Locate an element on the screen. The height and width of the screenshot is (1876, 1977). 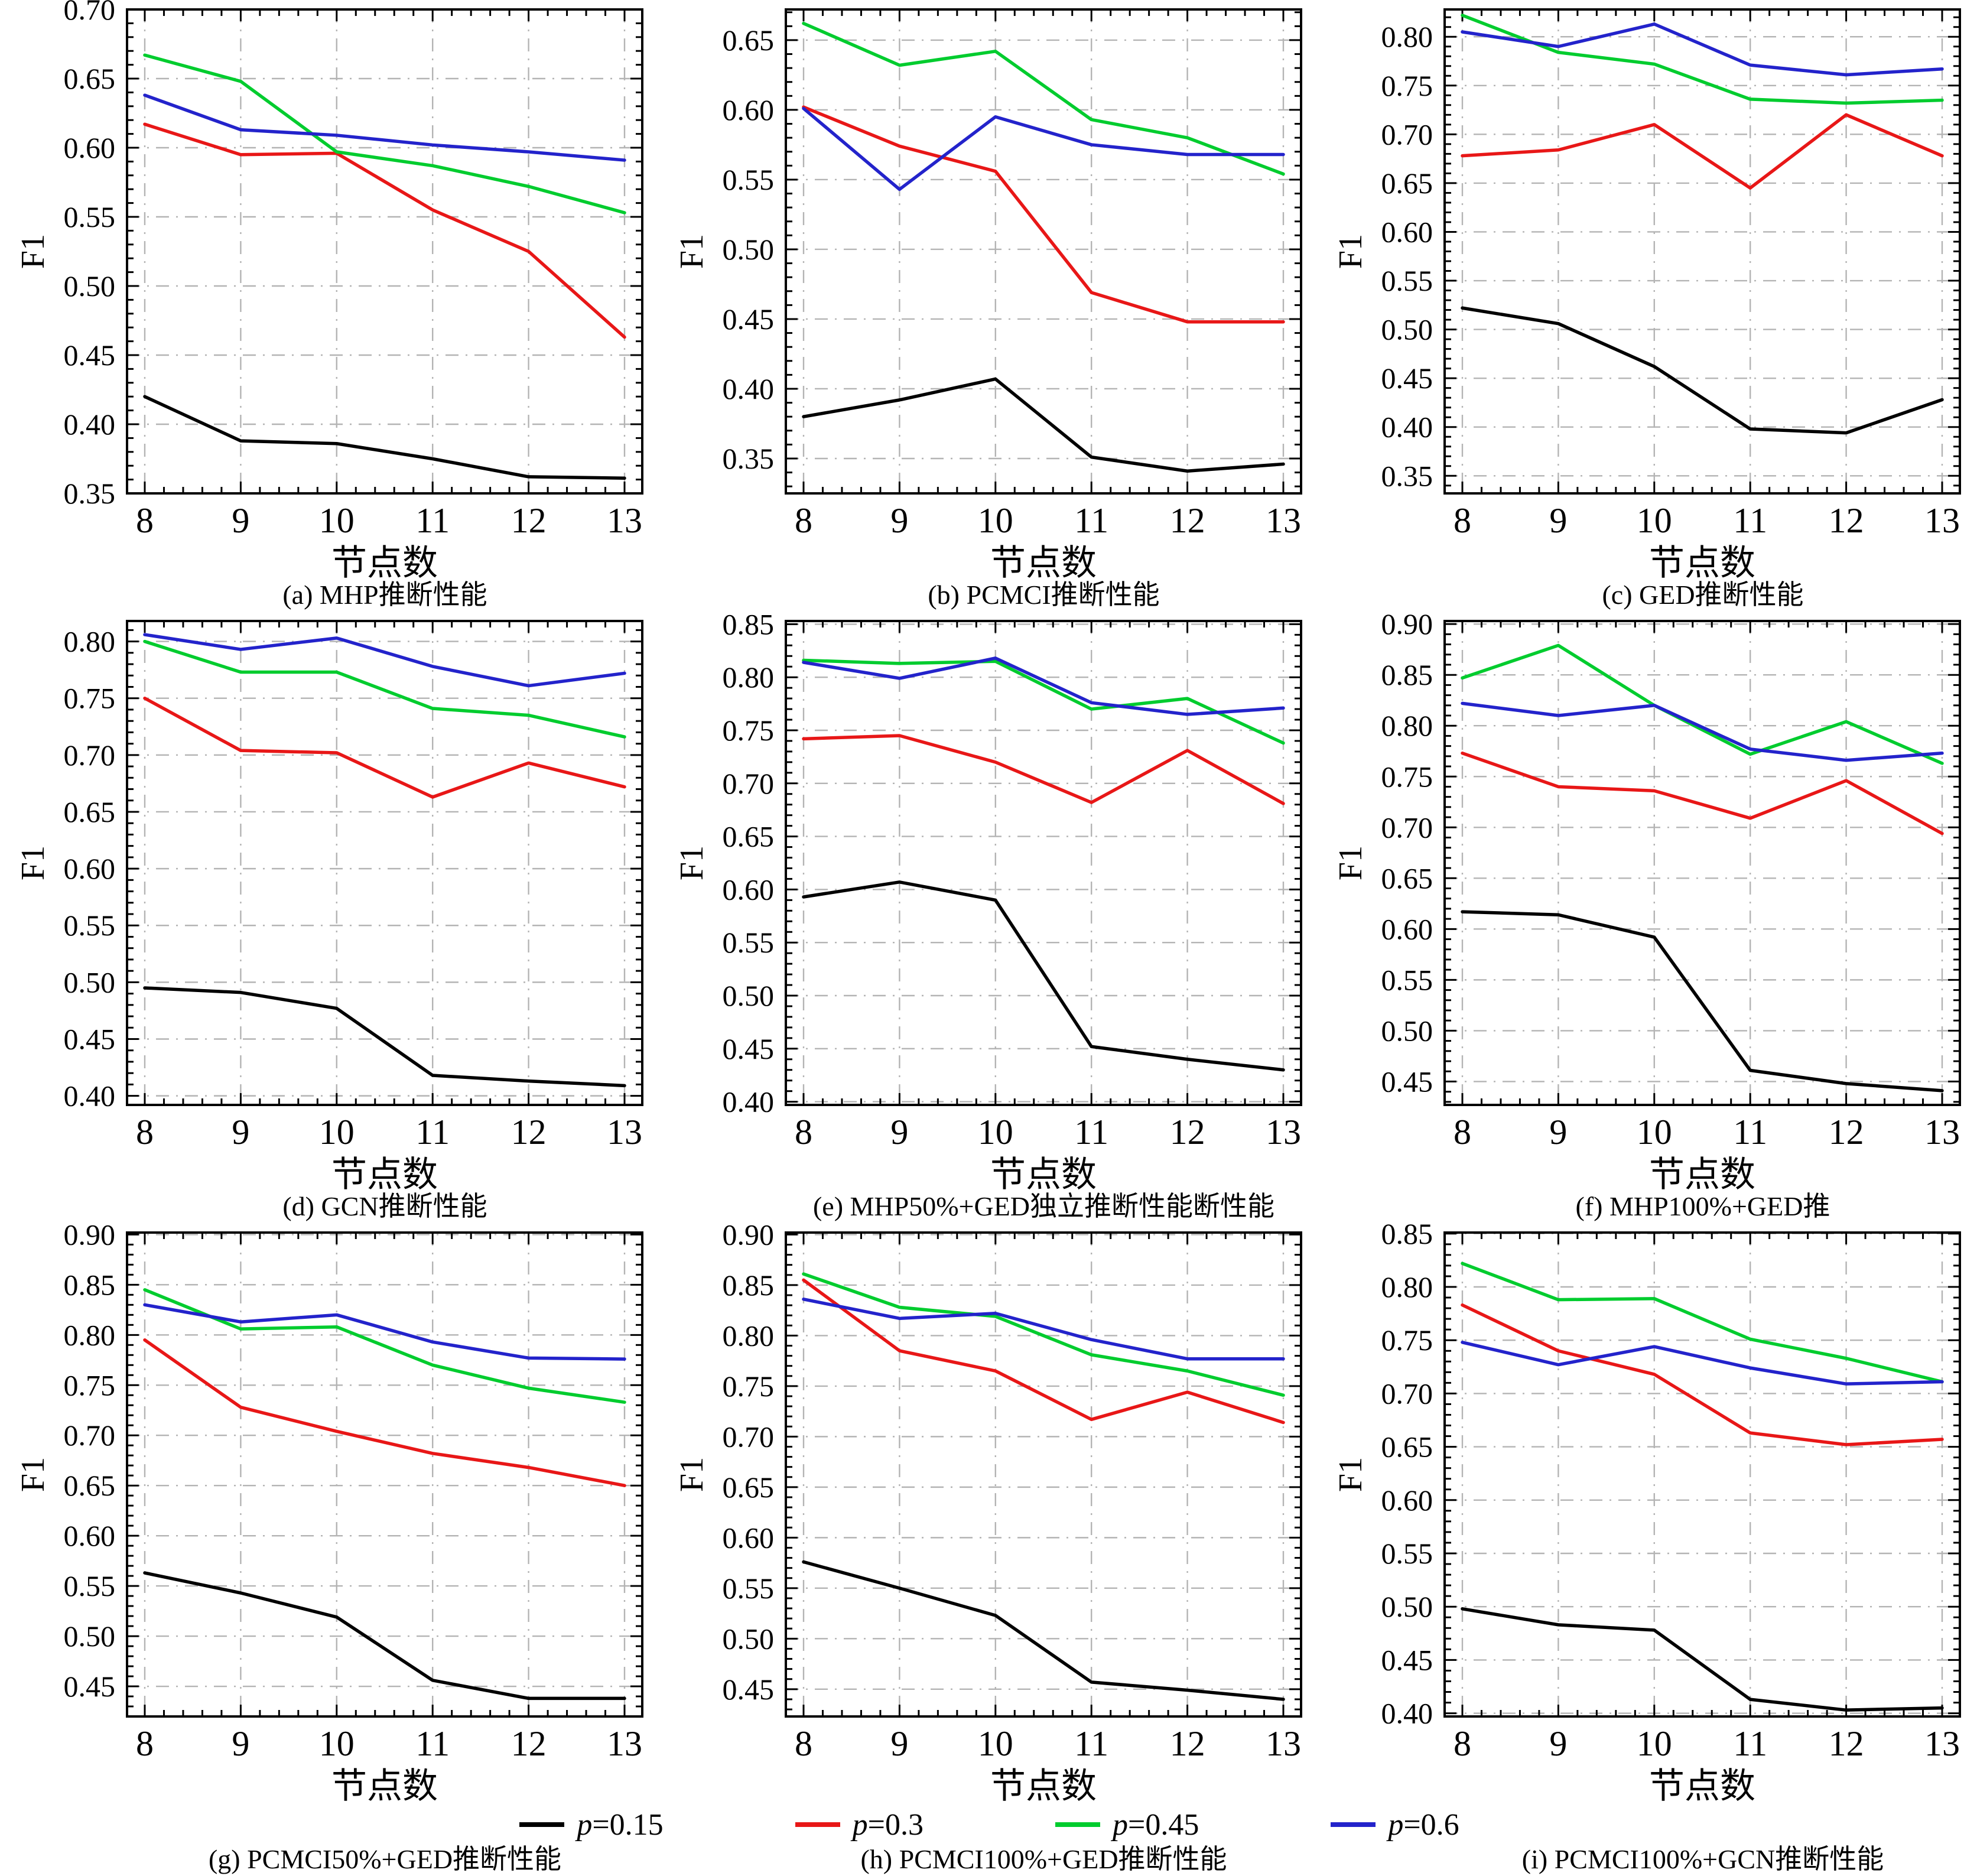
legend-label-p045: p=0.45 is located at coordinates (1156, 1824).